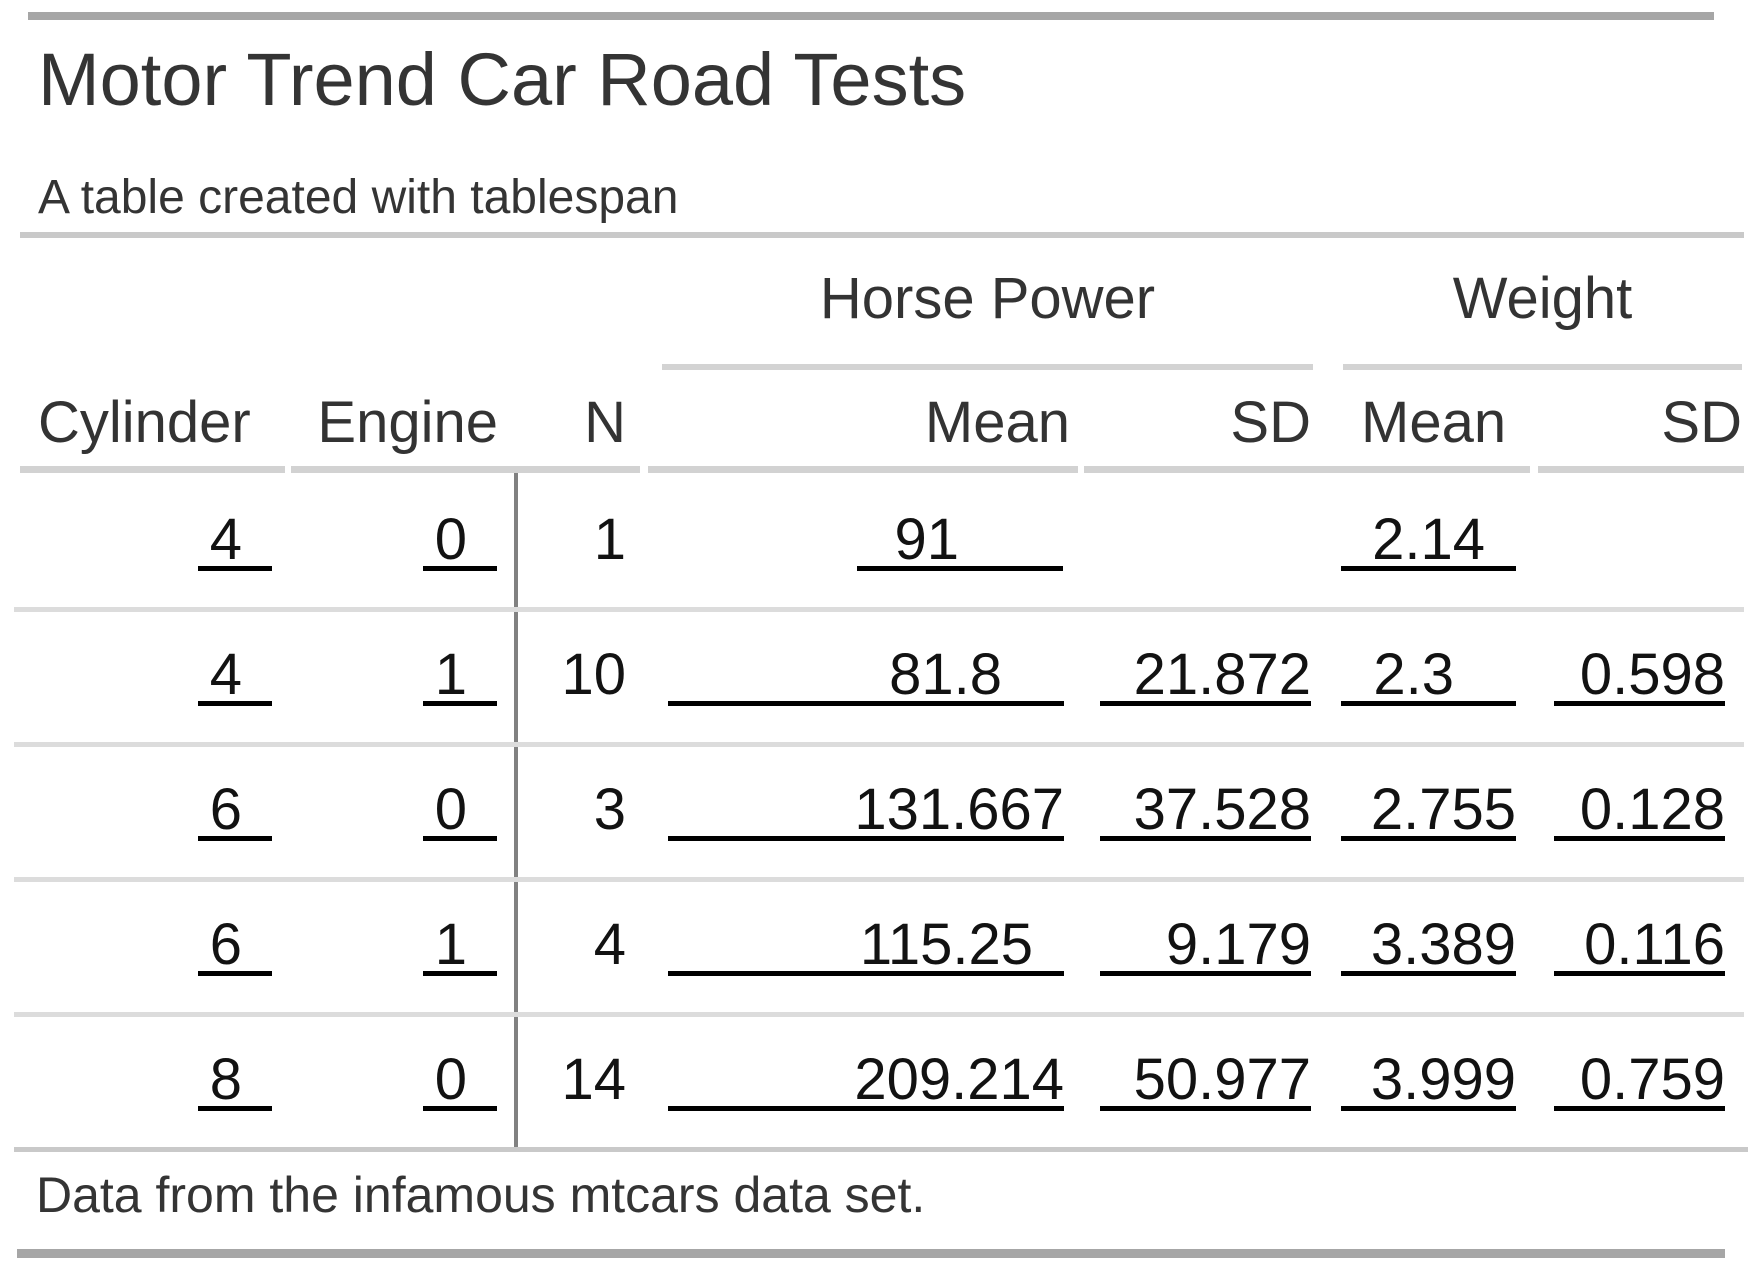 This screenshot has width=1748, height=1272. What do you see at coordinates (866, 1080) in the screenshot?
I see `cell-hp-mean: 209.214` at bounding box center [866, 1080].